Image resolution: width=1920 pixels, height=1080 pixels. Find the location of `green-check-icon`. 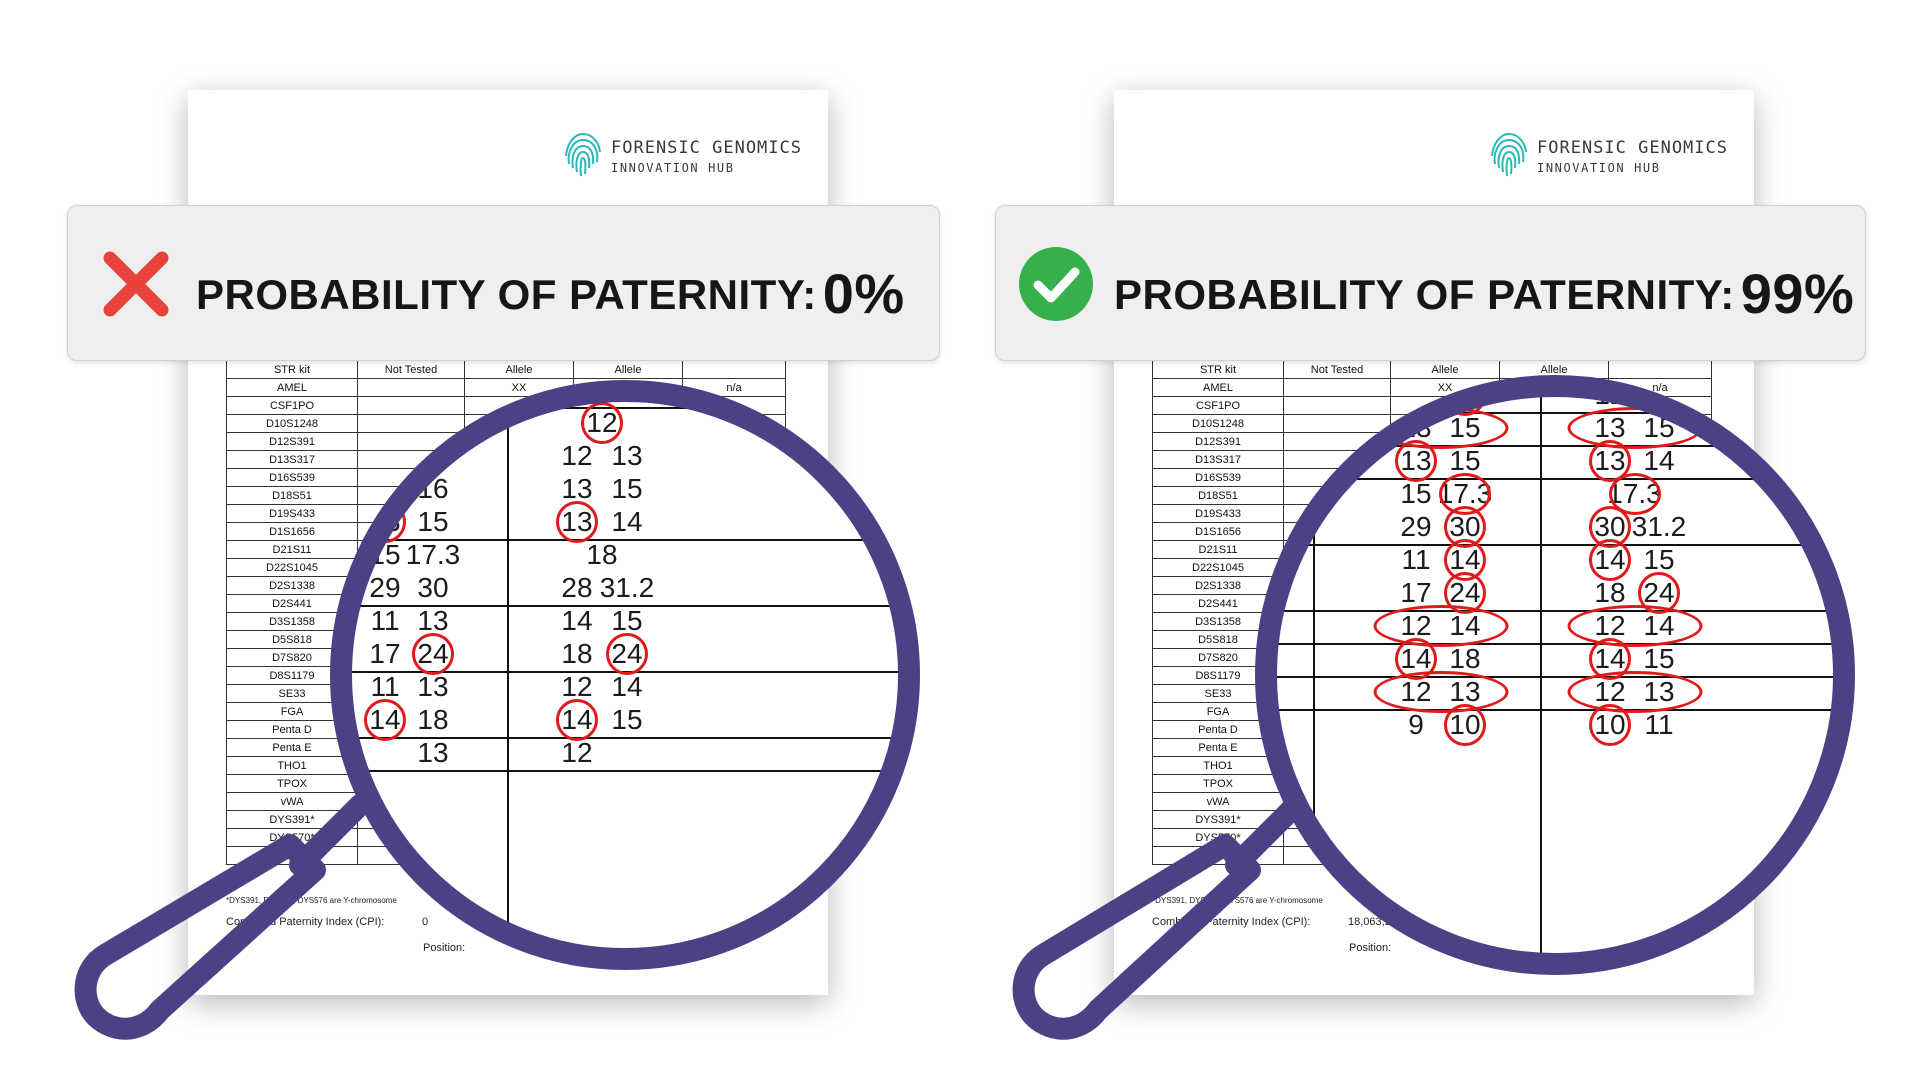

green-check-icon is located at coordinates (1056, 284).